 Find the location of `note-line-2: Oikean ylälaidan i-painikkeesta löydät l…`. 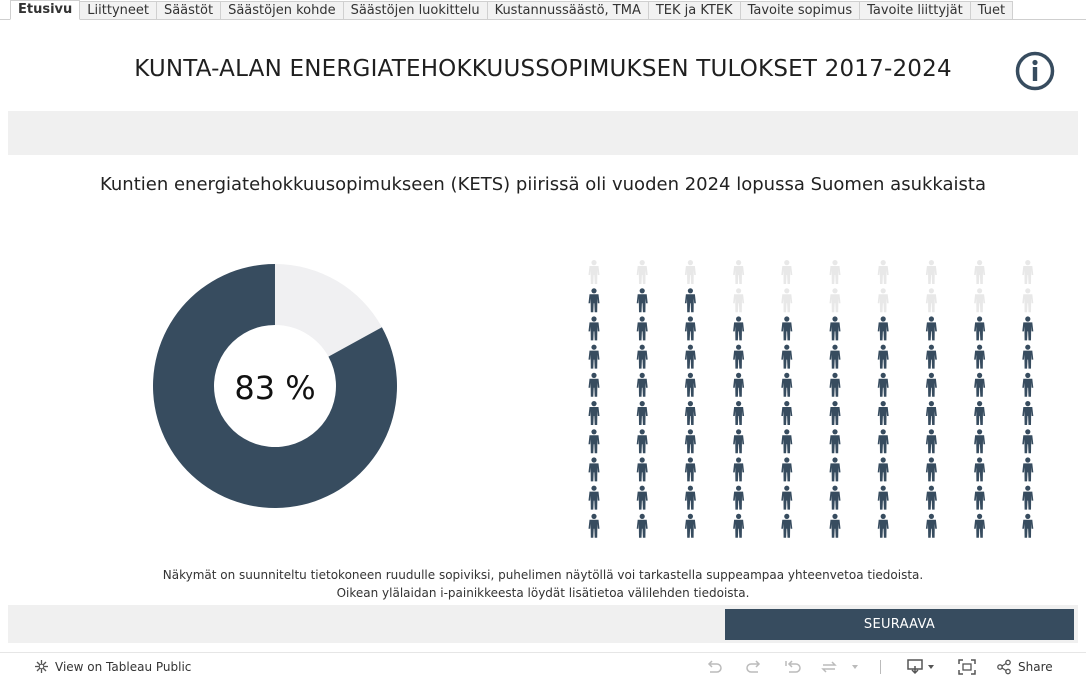

note-line-2: Oikean ylälaidan i-painikkeesta löydät l… is located at coordinates (543, 593).